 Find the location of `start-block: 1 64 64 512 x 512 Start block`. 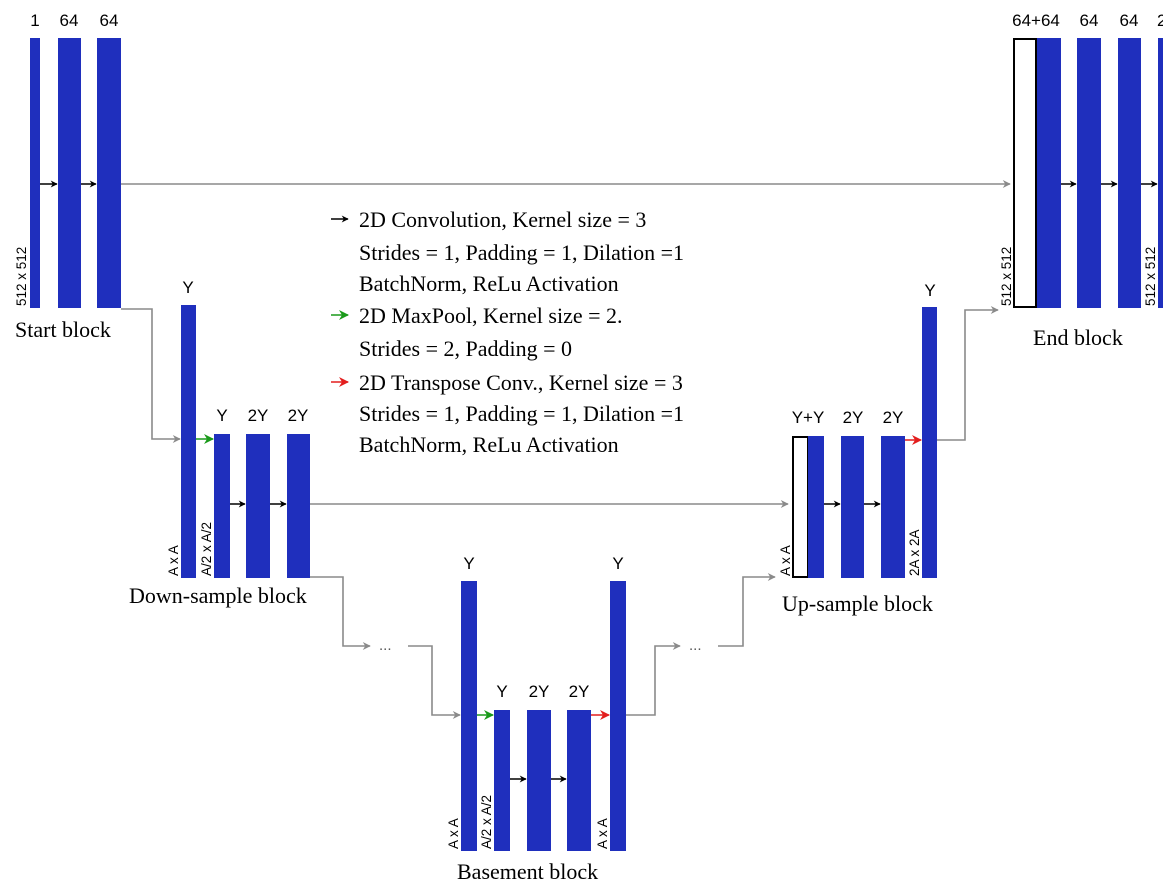

start-block: 1 64 64 512 x 512 Start block is located at coordinates (67, 176).